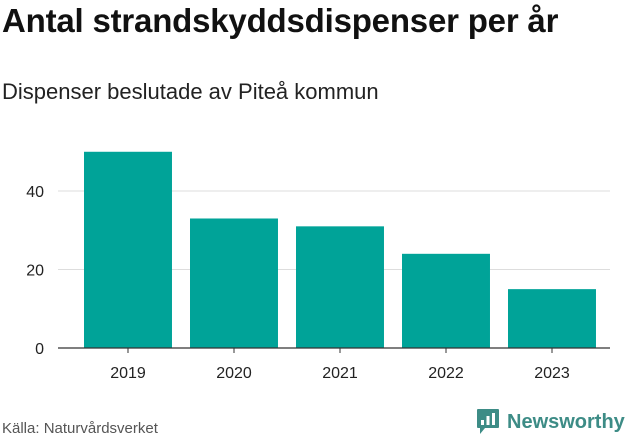  What do you see at coordinates (340, 287) in the screenshot?
I see `bar-2021` at bounding box center [340, 287].